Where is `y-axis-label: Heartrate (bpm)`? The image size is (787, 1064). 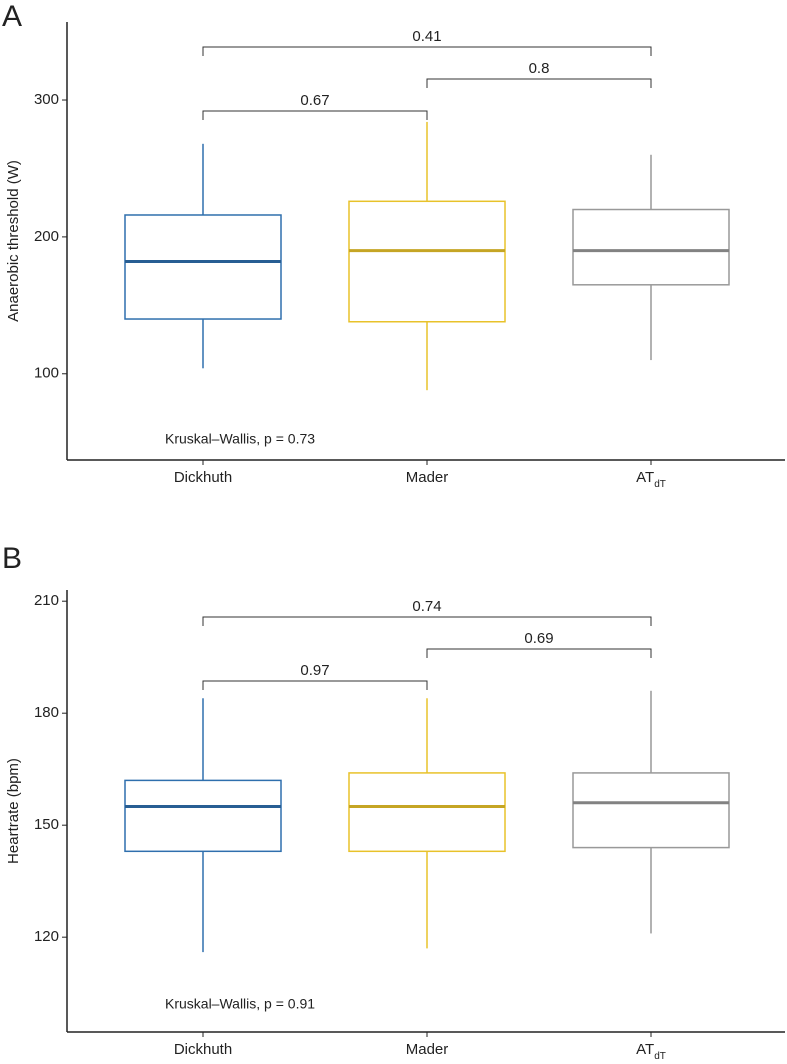
y-axis-label: Heartrate (bpm) is located at coordinates (13, 811).